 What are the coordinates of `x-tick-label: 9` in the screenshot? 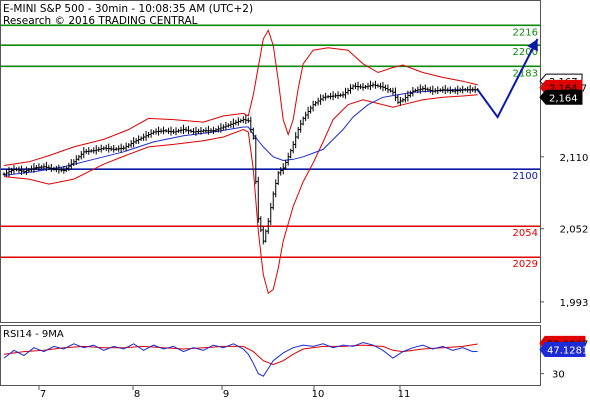 It's located at (226, 394).